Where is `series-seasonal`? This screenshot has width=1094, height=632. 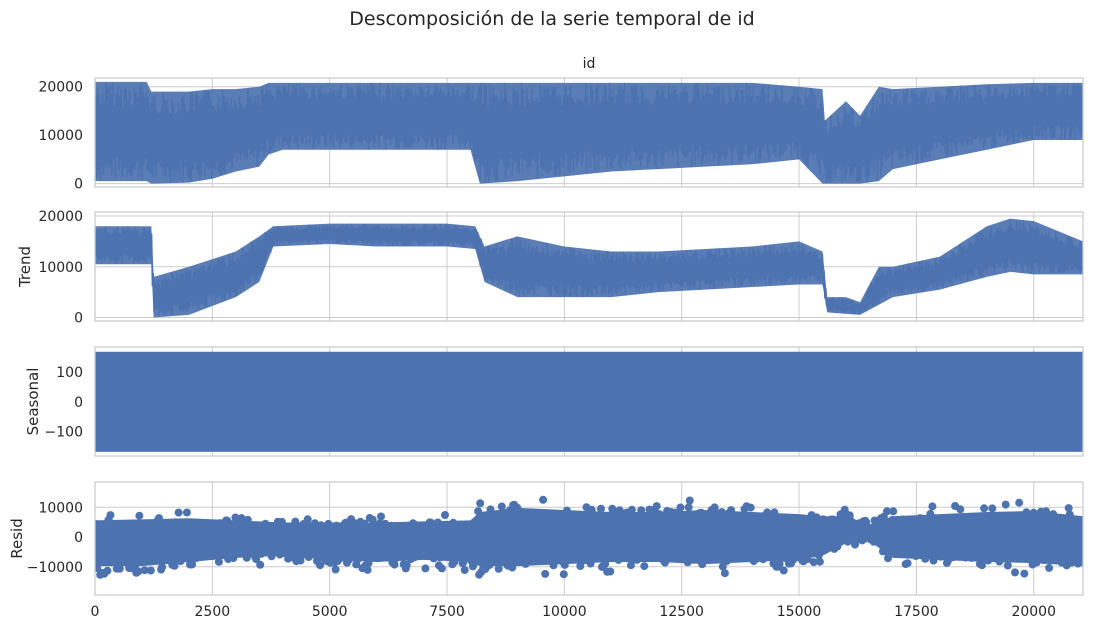
series-seasonal is located at coordinates (589, 401).